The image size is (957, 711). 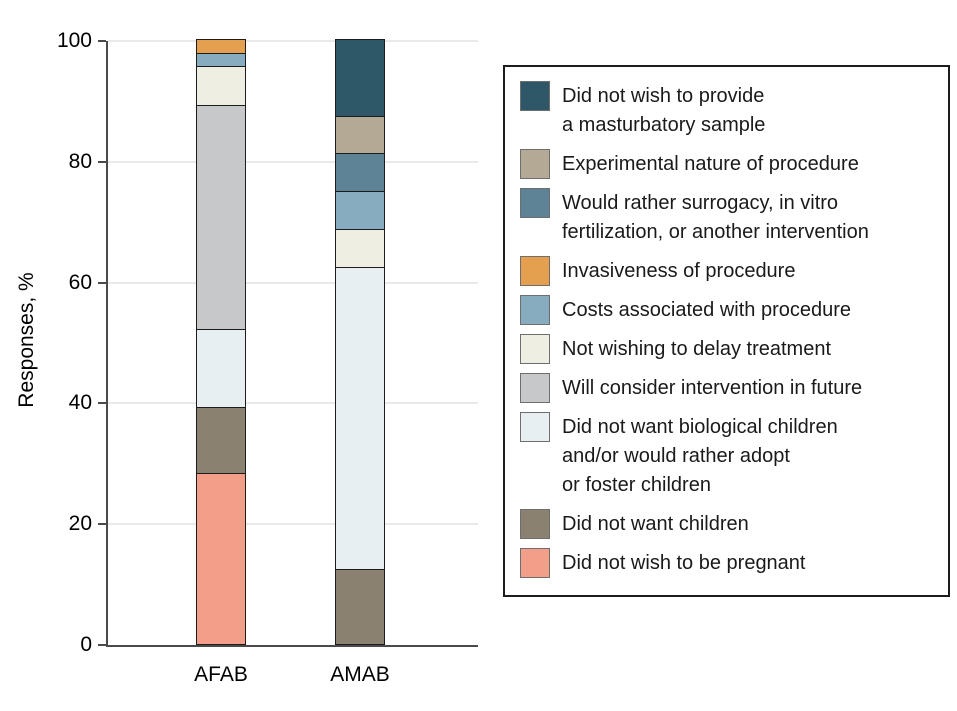 What do you see at coordinates (710, 164) in the screenshot?
I see `legend-label: Experimental nature of procedure` at bounding box center [710, 164].